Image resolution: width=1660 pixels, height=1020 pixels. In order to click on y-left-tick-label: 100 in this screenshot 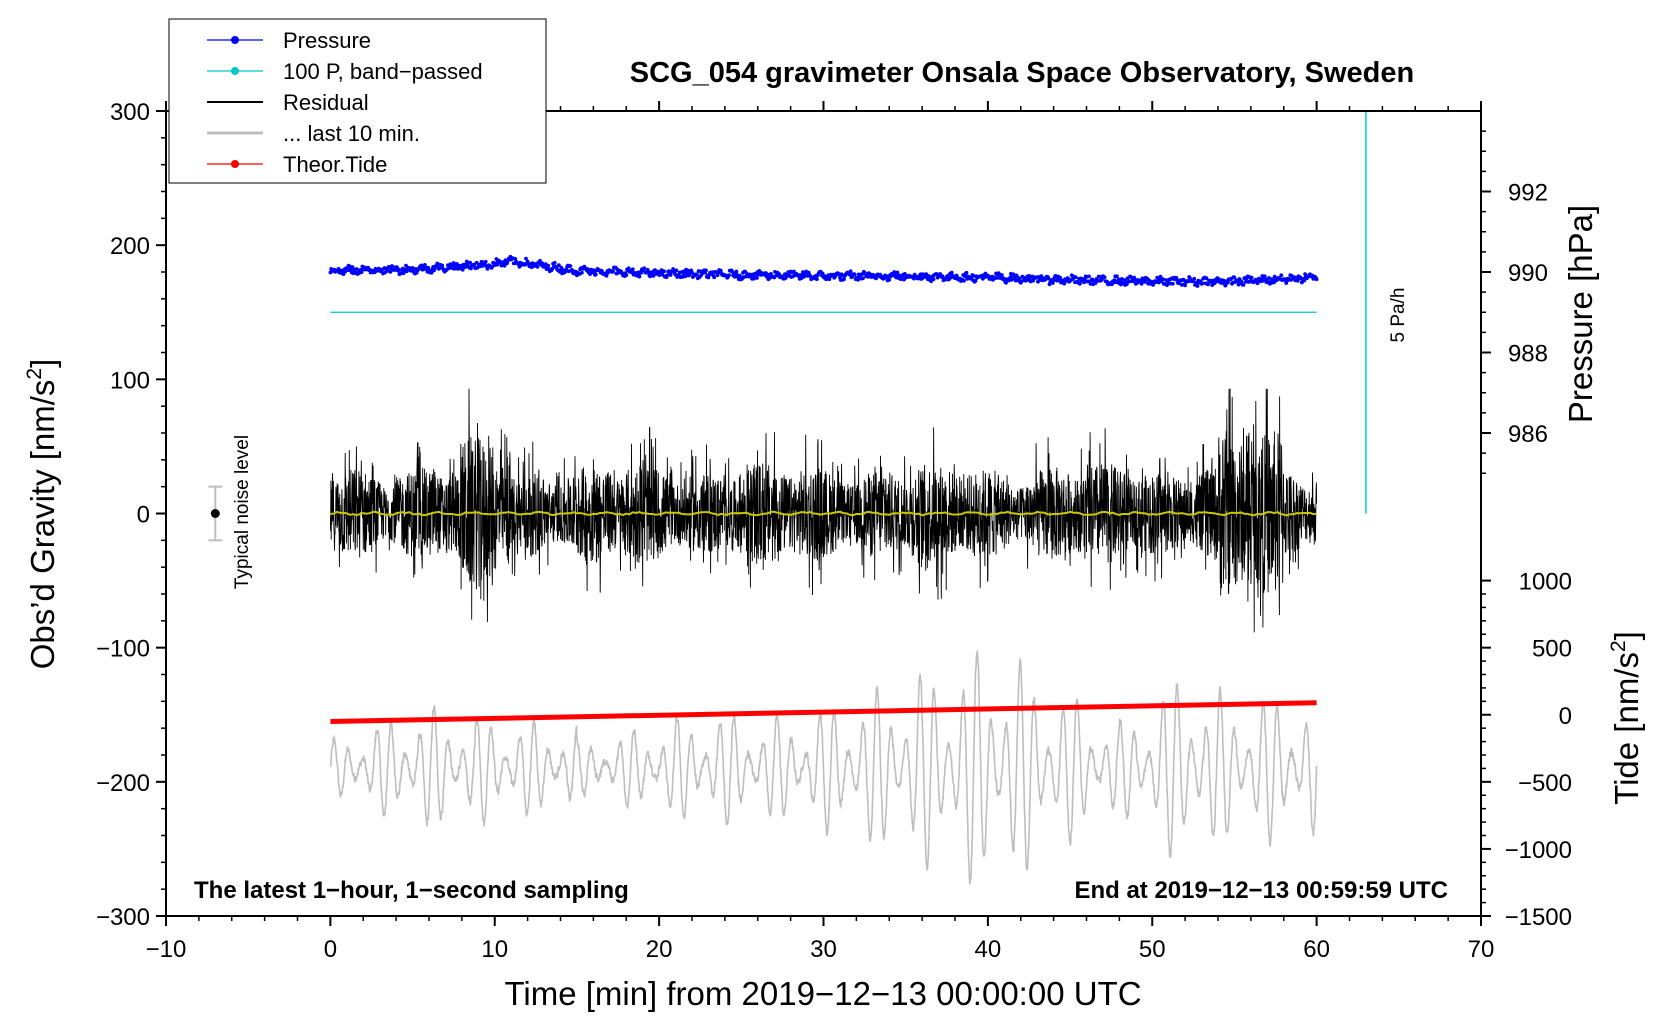, I will do `click(130, 380)`.